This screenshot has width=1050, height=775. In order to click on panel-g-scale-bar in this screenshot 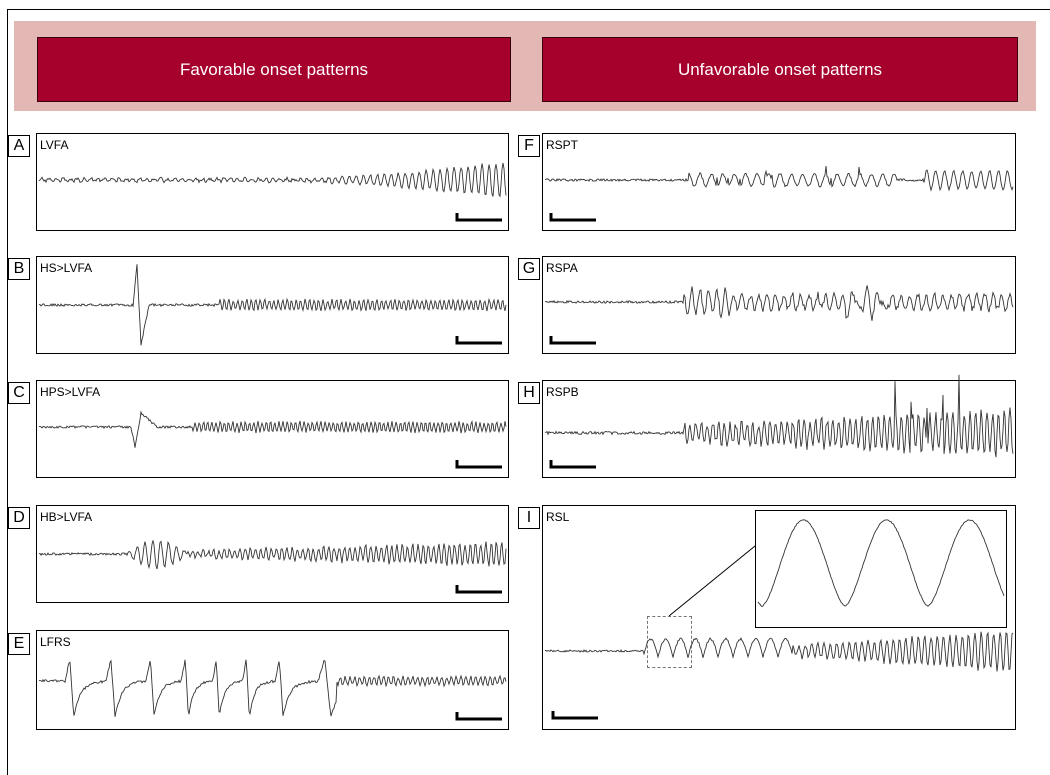, I will do `click(572, 340)`.